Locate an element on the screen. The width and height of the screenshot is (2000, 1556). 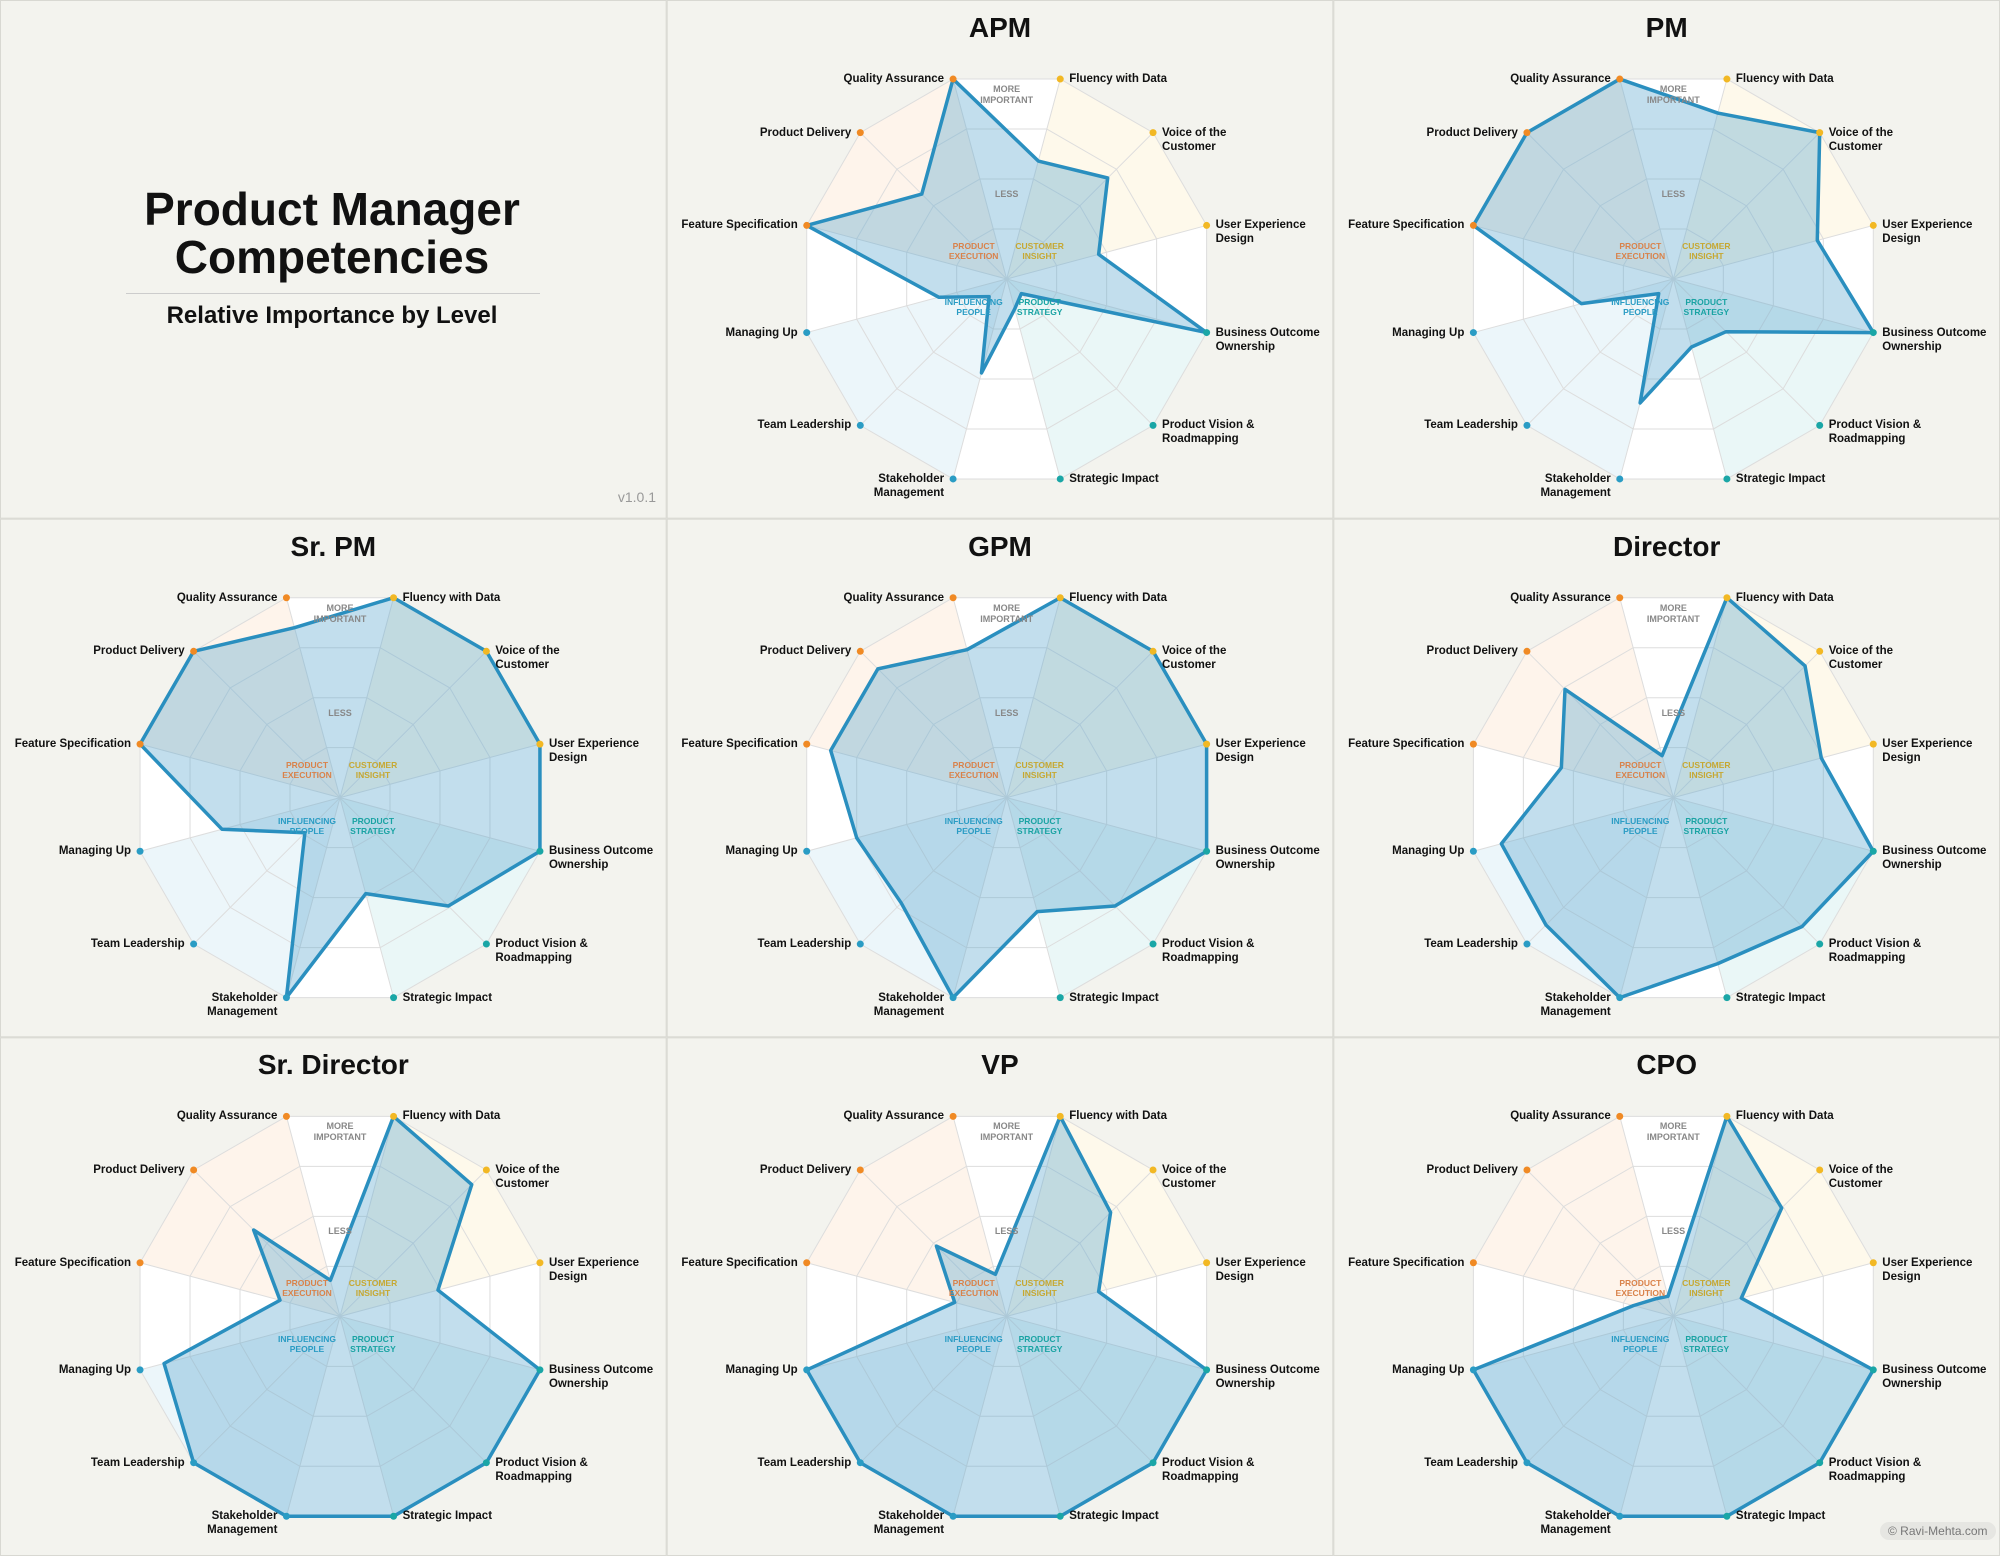
group-label: CUSTOMER INSIGHT is located at coordinates (1039, 251).